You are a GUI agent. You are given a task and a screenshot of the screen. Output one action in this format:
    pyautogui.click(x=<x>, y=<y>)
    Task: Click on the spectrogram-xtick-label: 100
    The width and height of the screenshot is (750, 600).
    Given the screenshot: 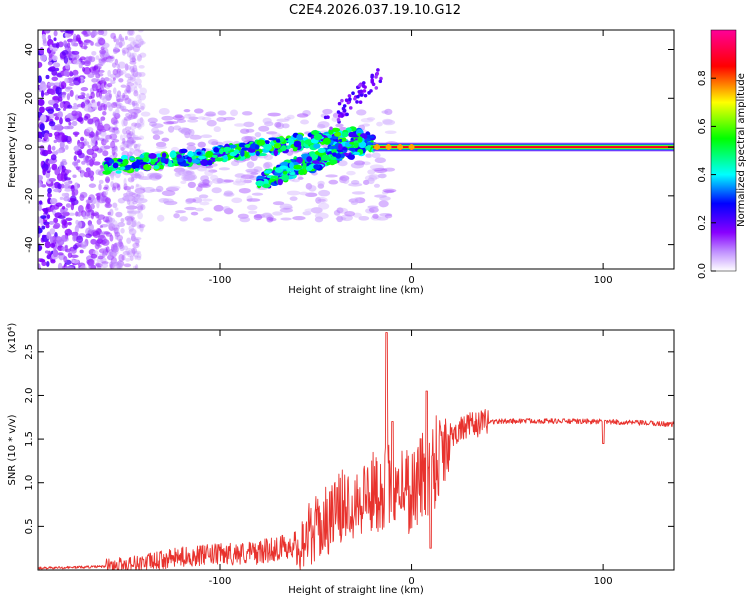 What is the action you would take?
    pyautogui.click(x=603, y=280)
    